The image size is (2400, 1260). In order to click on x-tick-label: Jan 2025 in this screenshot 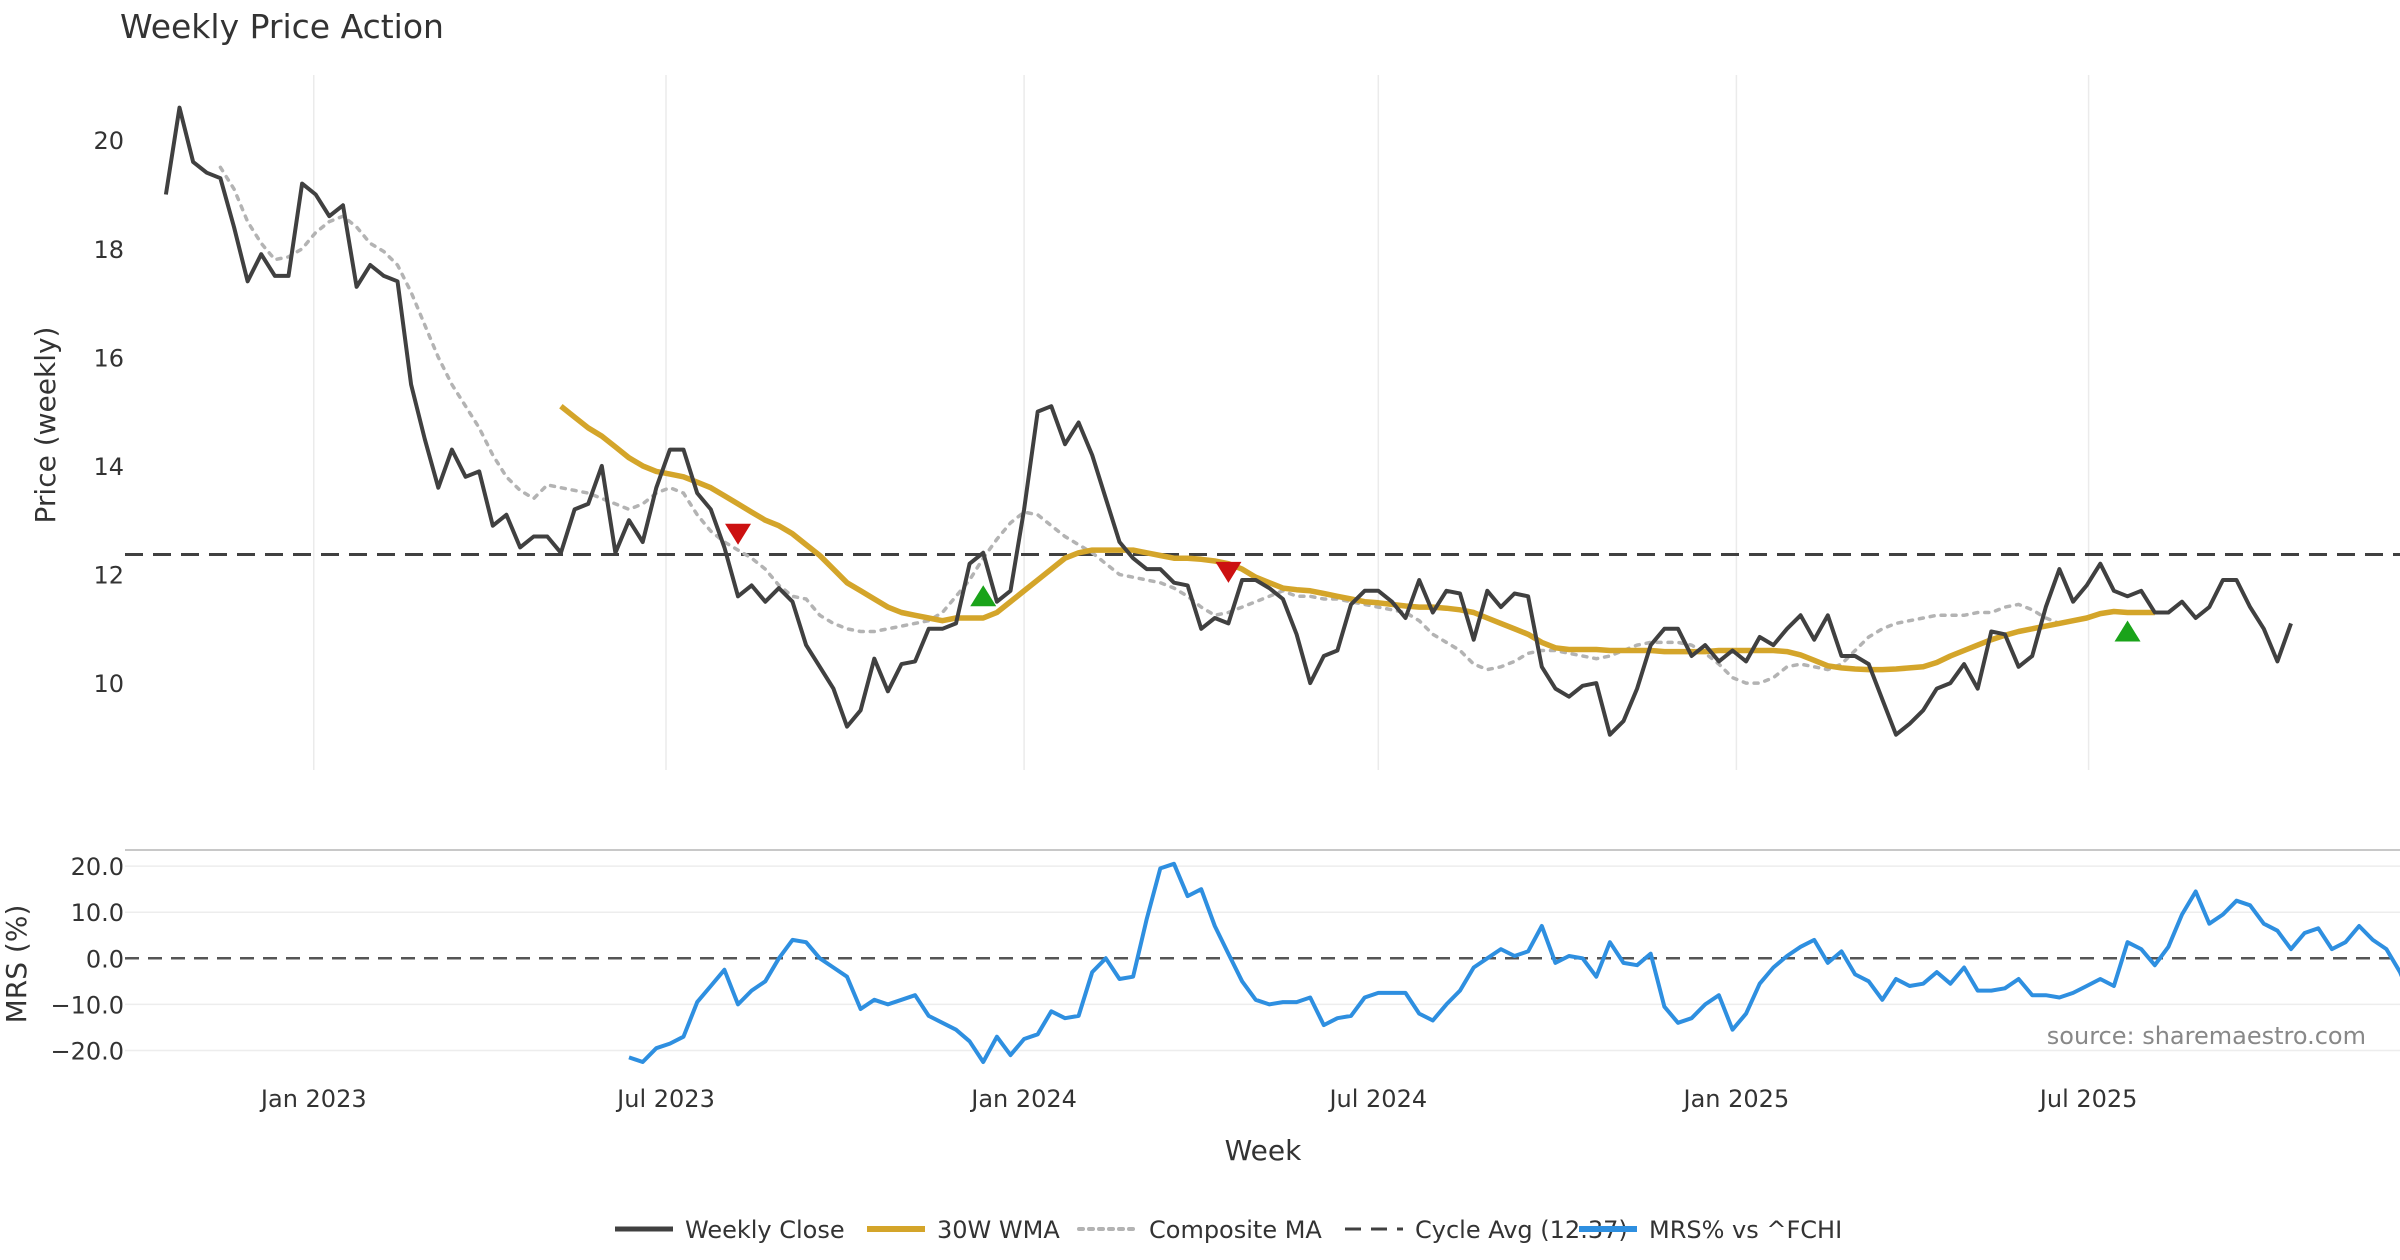, I will do `click(1736, 1099)`.